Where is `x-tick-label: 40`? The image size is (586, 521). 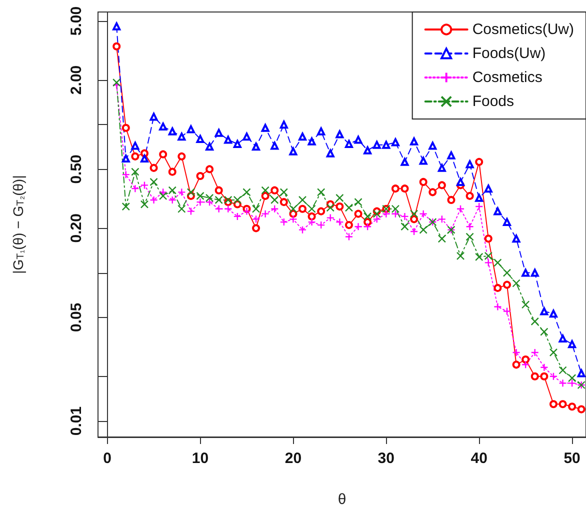
x-tick-label: 40 is located at coordinates (479, 458).